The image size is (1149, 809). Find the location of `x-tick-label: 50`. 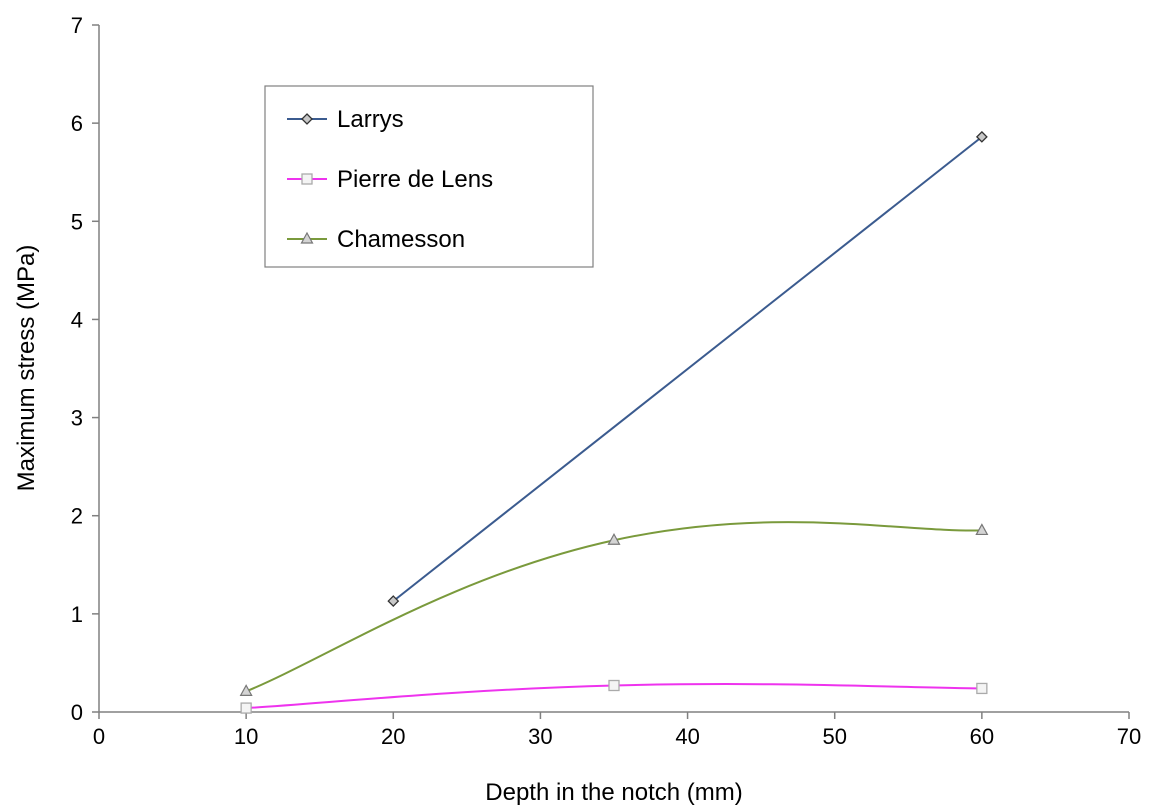

x-tick-label: 50 is located at coordinates (834, 736).